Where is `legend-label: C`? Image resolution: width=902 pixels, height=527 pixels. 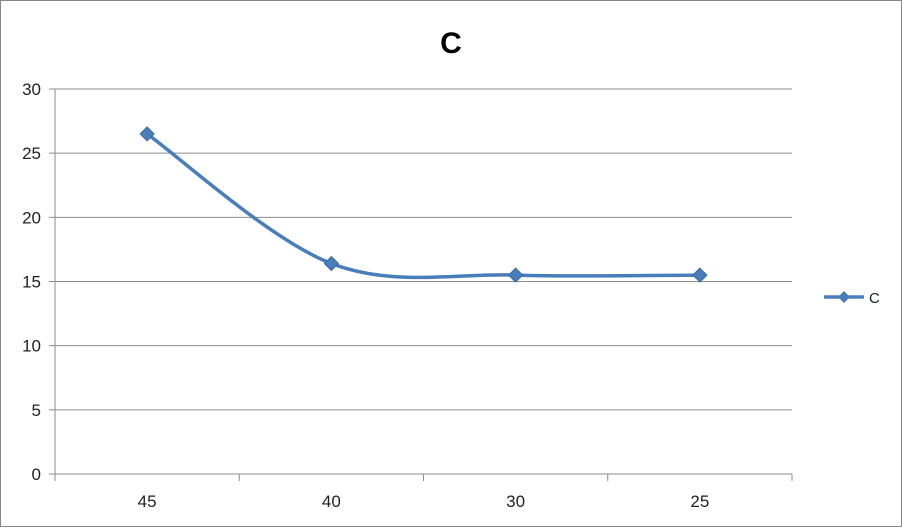 legend-label: C is located at coordinates (874, 298).